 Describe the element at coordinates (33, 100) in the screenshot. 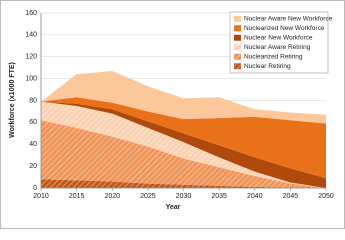

I see `y-tick-label: 80` at that location.